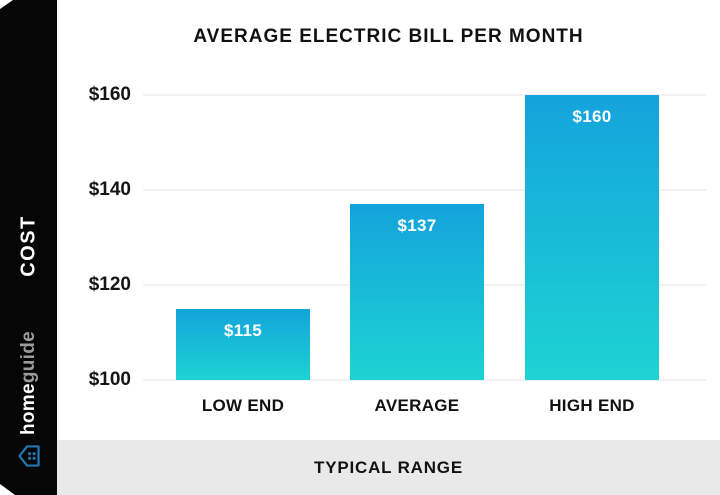 This screenshot has height=495, width=720. Describe the element at coordinates (109, 189) in the screenshot. I see `y-tick-140: $140` at that location.